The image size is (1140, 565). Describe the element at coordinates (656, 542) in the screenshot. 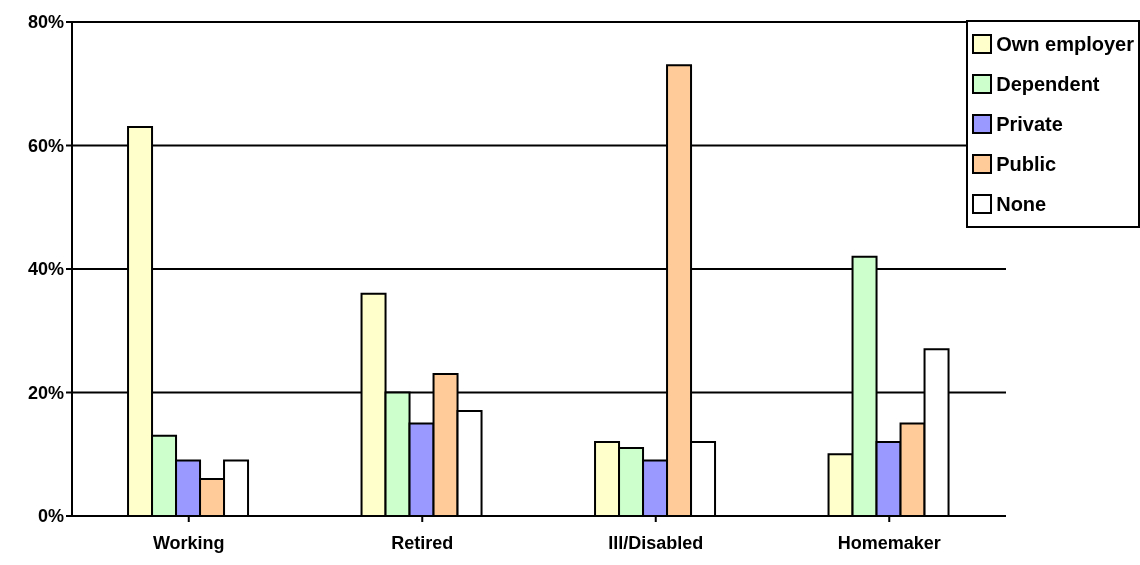

I see `x-tick-label: Ill/Disabled` at that location.